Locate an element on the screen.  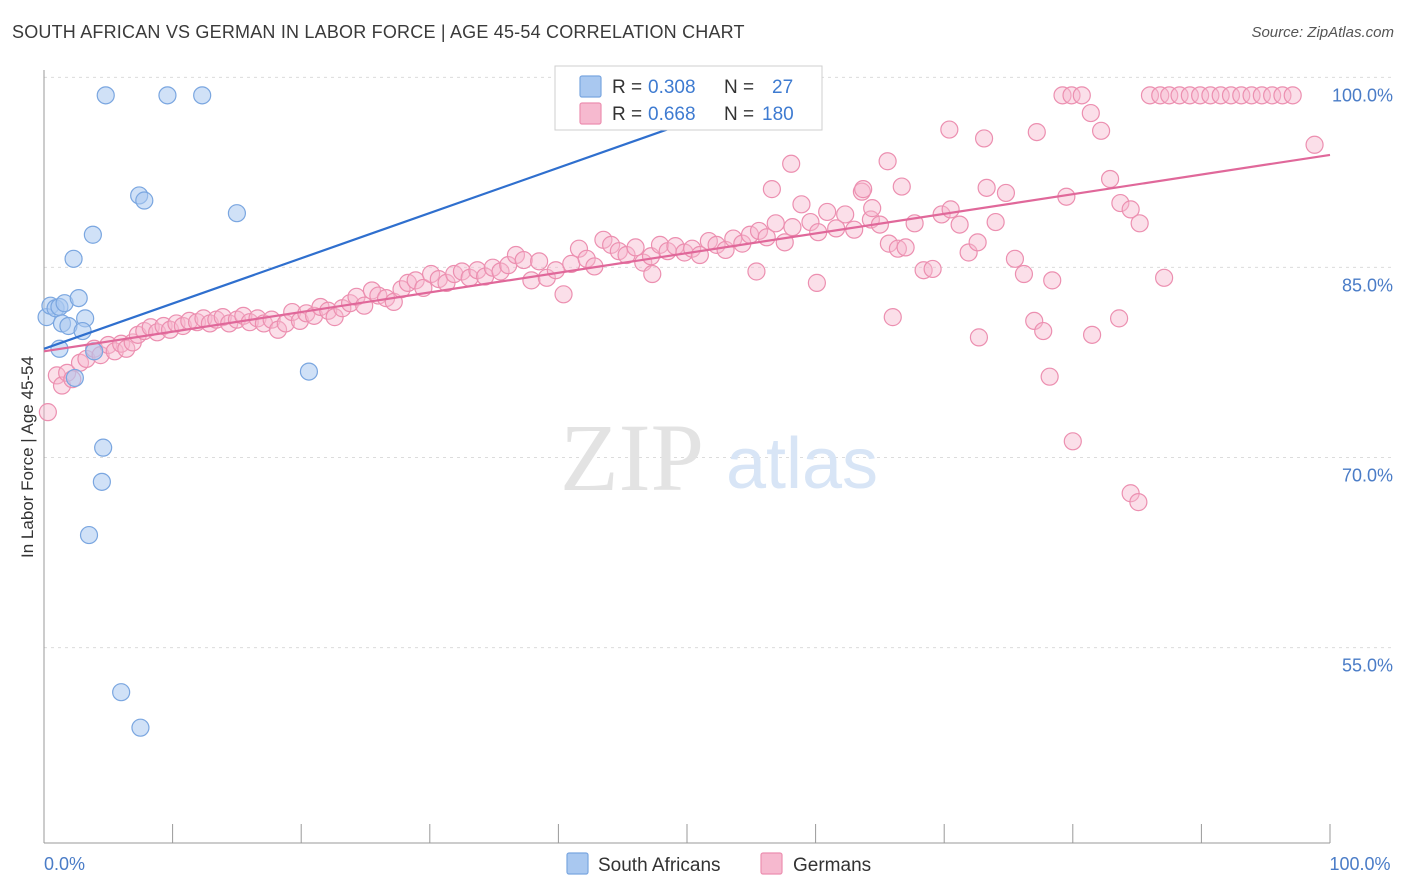
x-tick-label-1: 100.0% is located at coordinates (1359, 864).